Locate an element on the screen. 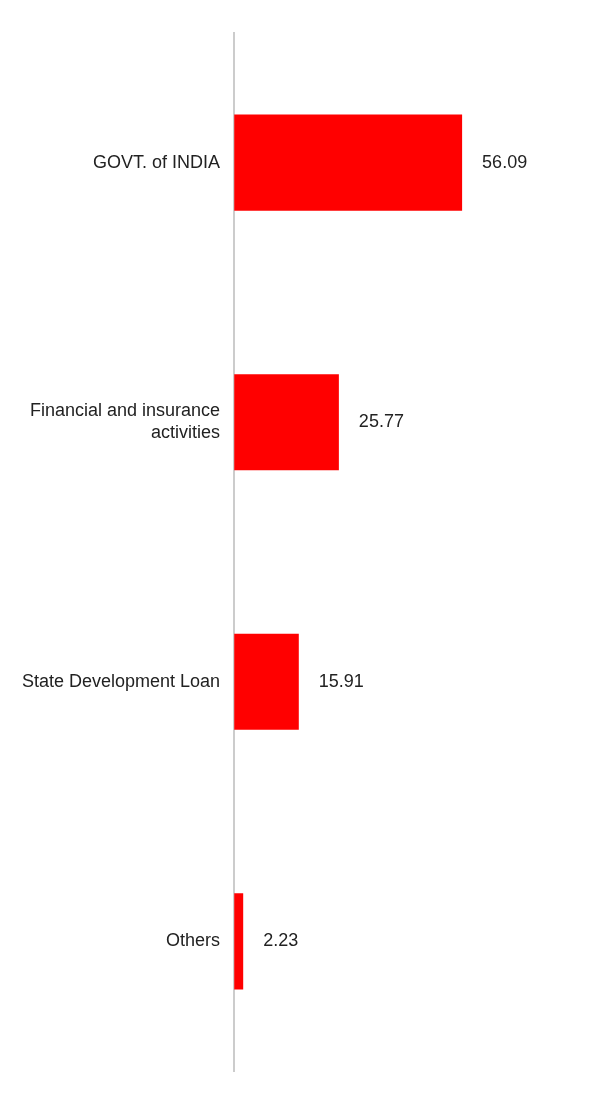 Image resolution: width=611 pixels, height=1104 pixels. y-tick-label: Others is located at coordinates (193, 940).